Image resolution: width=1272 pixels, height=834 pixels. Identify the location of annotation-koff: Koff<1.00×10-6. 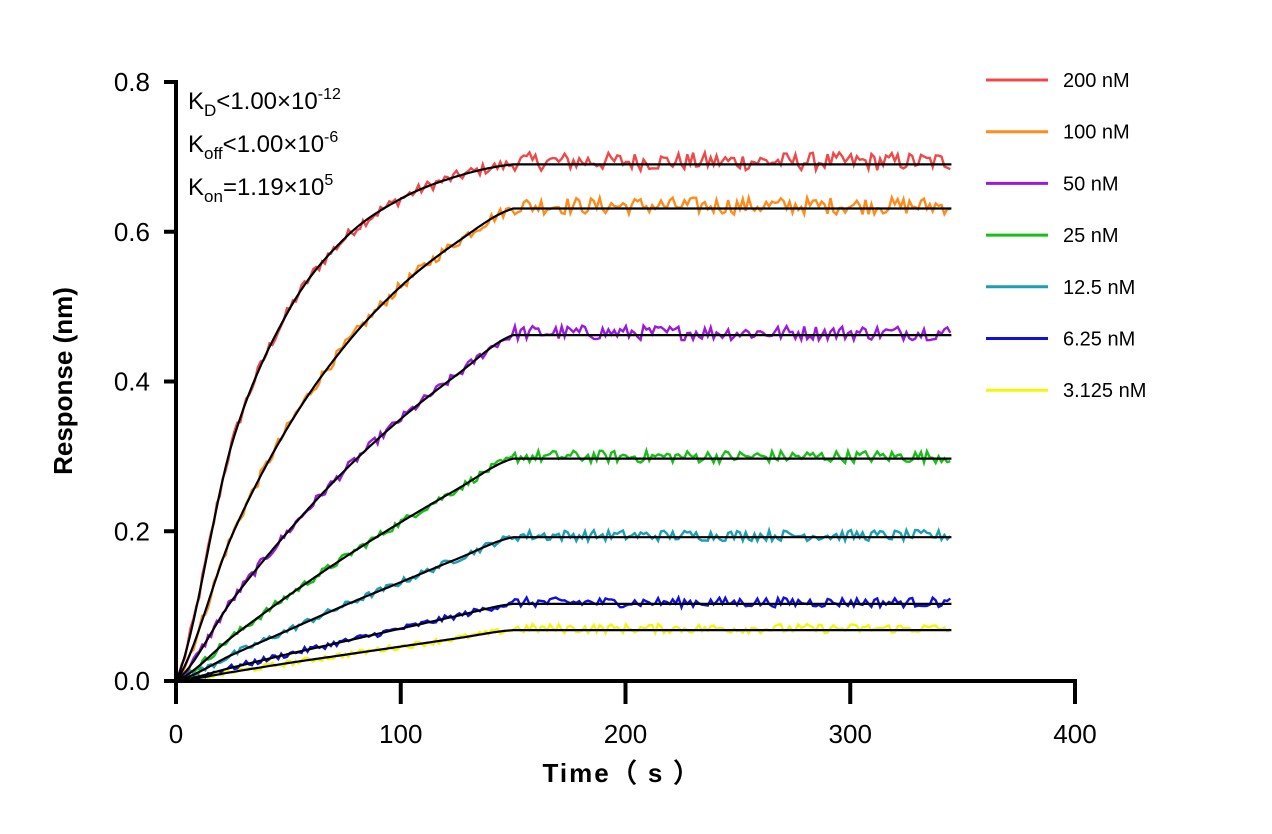
(263, 146).